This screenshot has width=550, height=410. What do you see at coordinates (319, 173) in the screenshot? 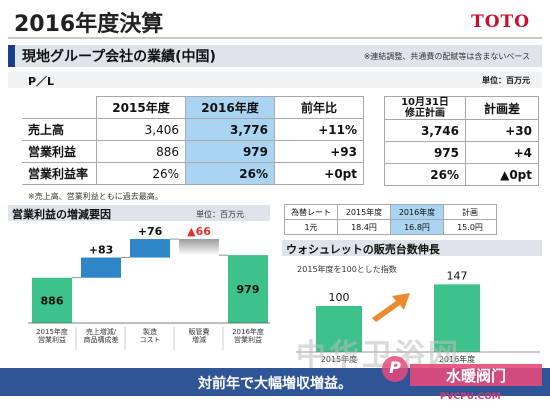
I see `cell-yoy: +0pt` at bounding box center [319, 173].